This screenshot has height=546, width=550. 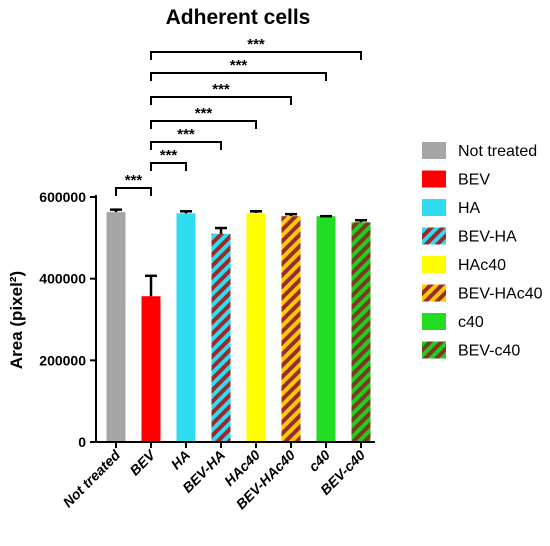 I want to click on legend-item: BEV-HAc40, so click(x=482, y=293).